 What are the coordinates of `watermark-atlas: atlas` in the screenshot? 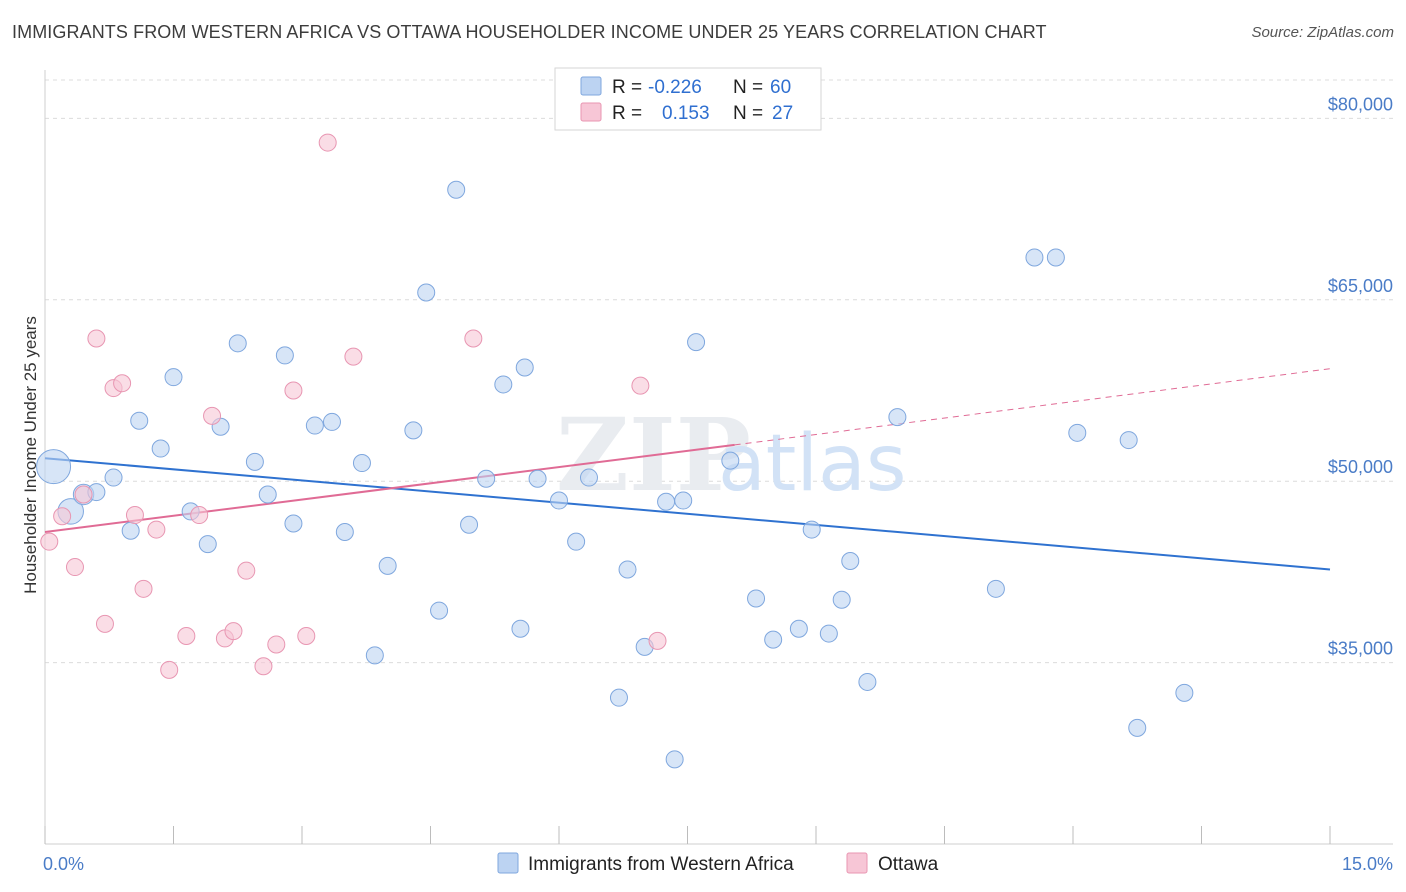 It's located at (812, 464).